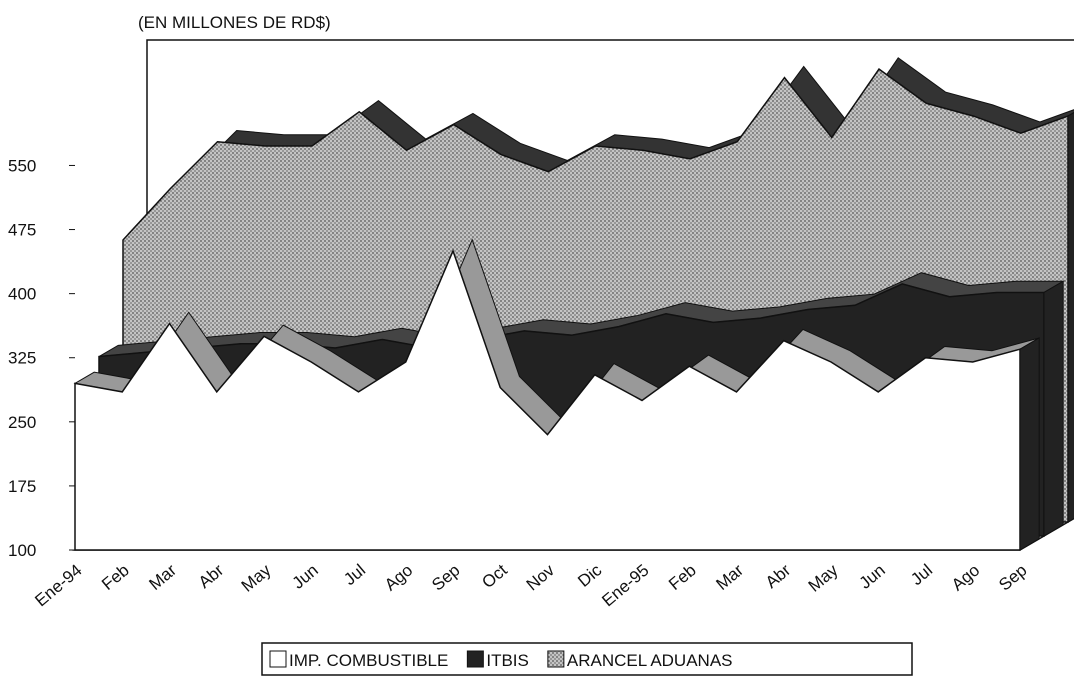 The height and width of the screenshot is (694, 1074). What do you see at coordinates (22, 358) in the screenshot?
I see `y-tick-label: 325` at bounding box center [22, 358].